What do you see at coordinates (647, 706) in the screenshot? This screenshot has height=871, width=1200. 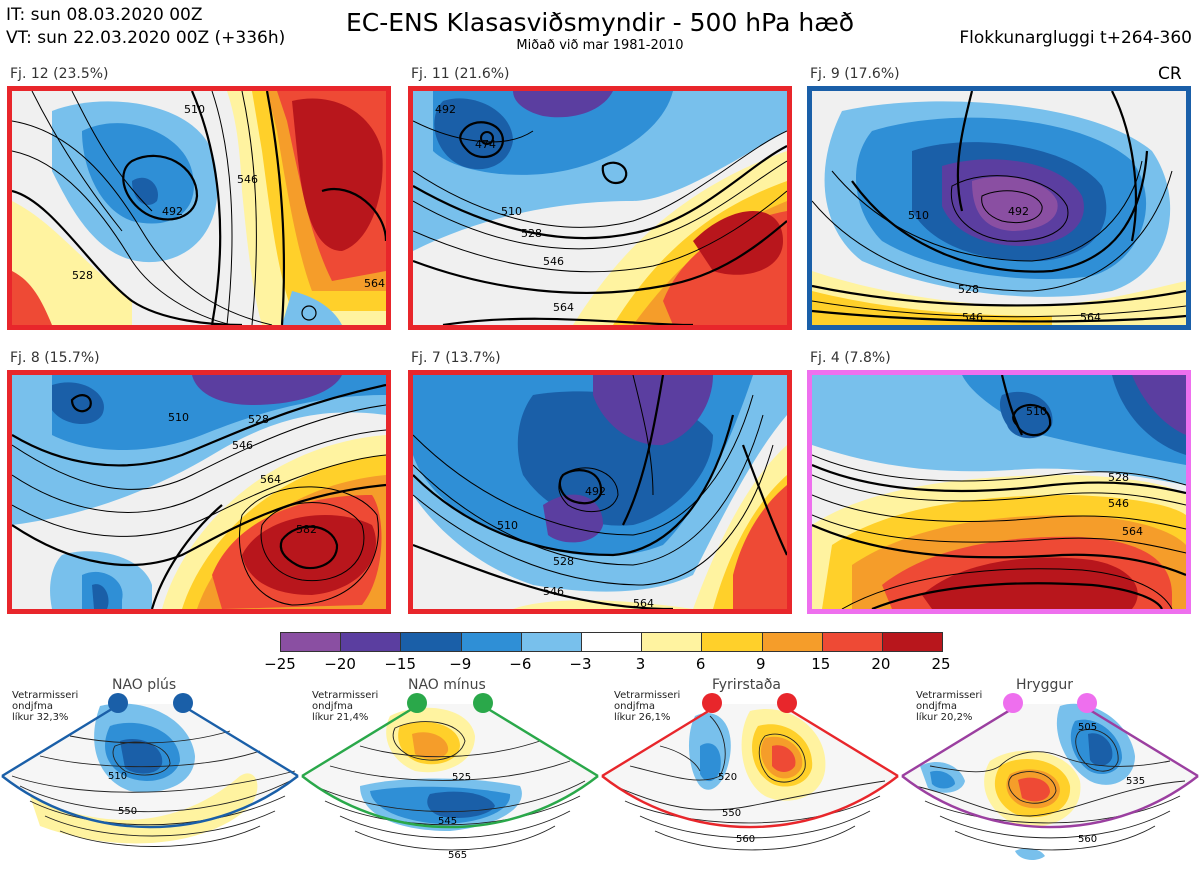 I see `regime-note: Vetrarmisseri ondjfma líkur 26,1%` at bounding box center [647, 706].